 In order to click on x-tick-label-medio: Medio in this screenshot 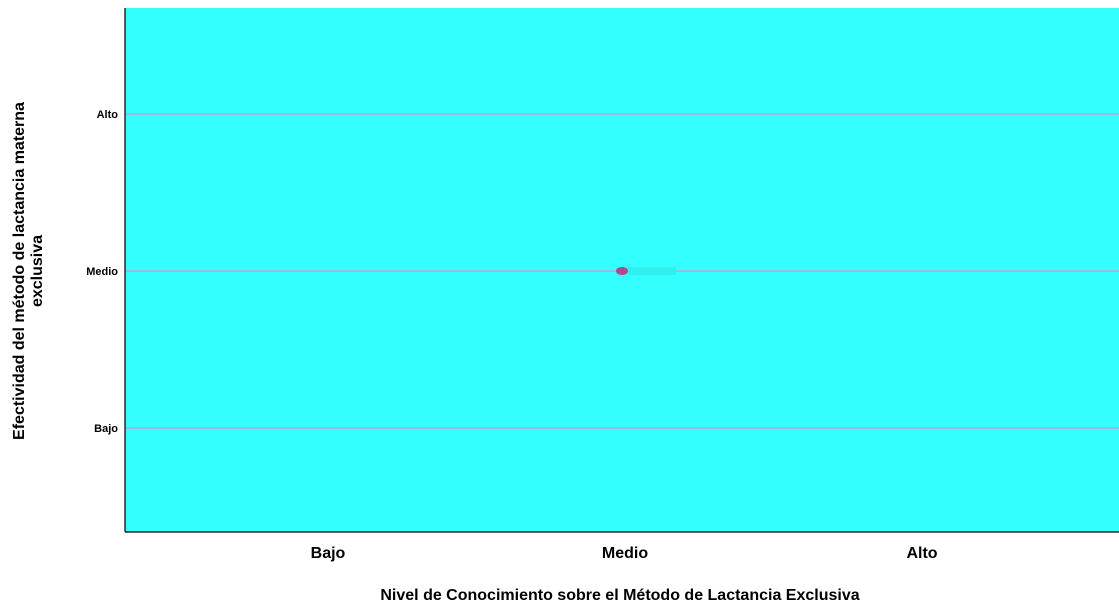, I will do `click(625, 553)`.